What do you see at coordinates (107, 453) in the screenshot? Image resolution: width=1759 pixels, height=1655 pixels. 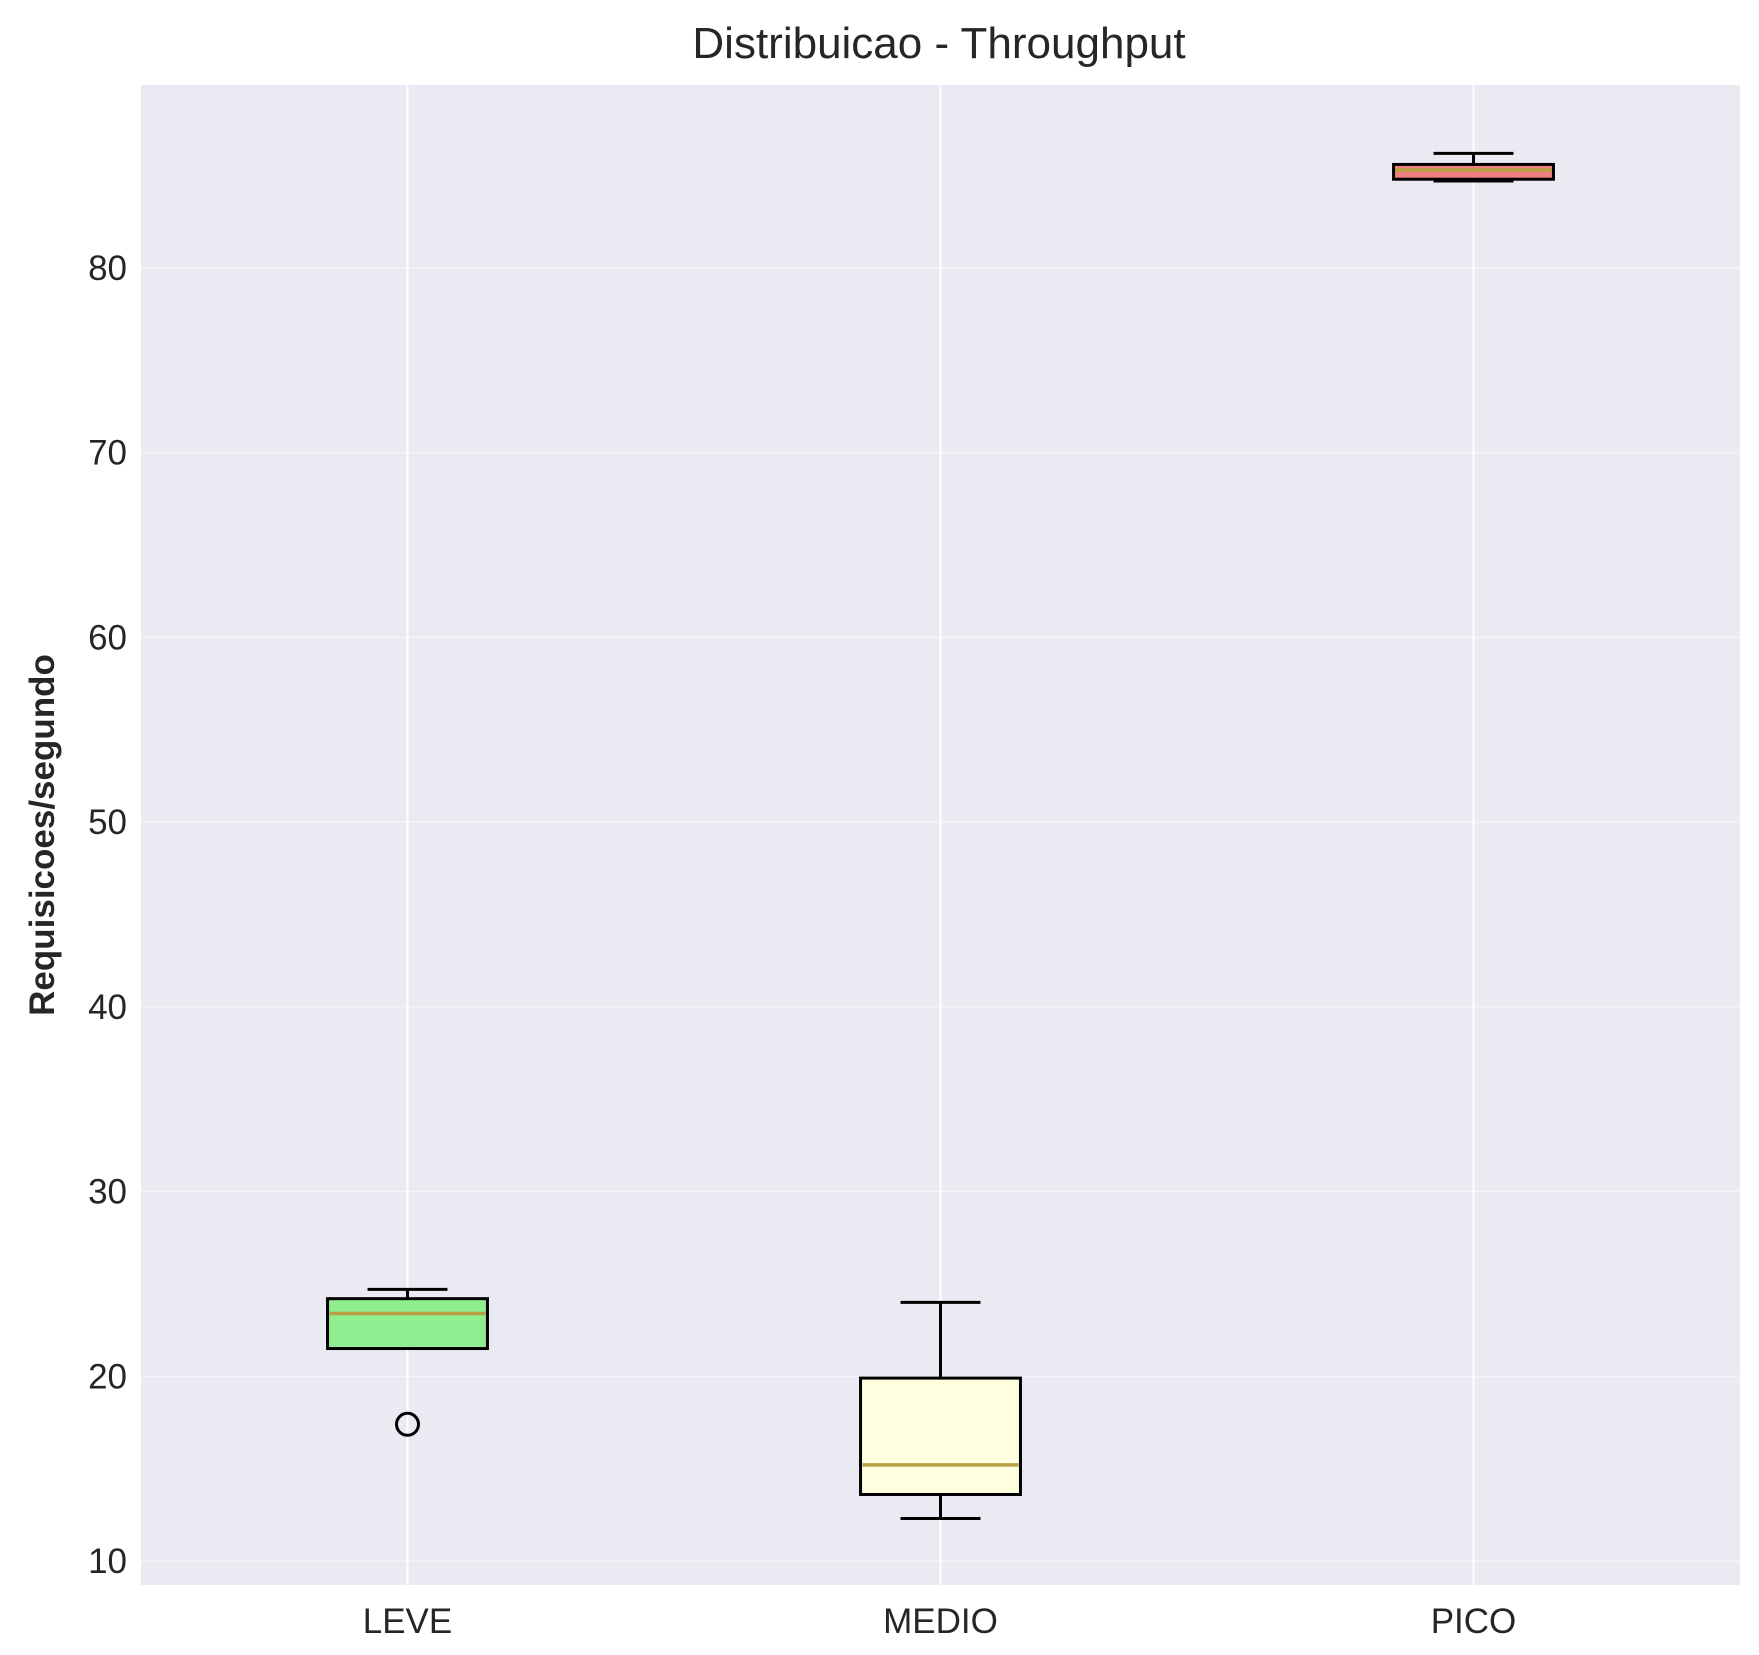 I see `y-tick-label: 70` at bounding box center [107, 453].